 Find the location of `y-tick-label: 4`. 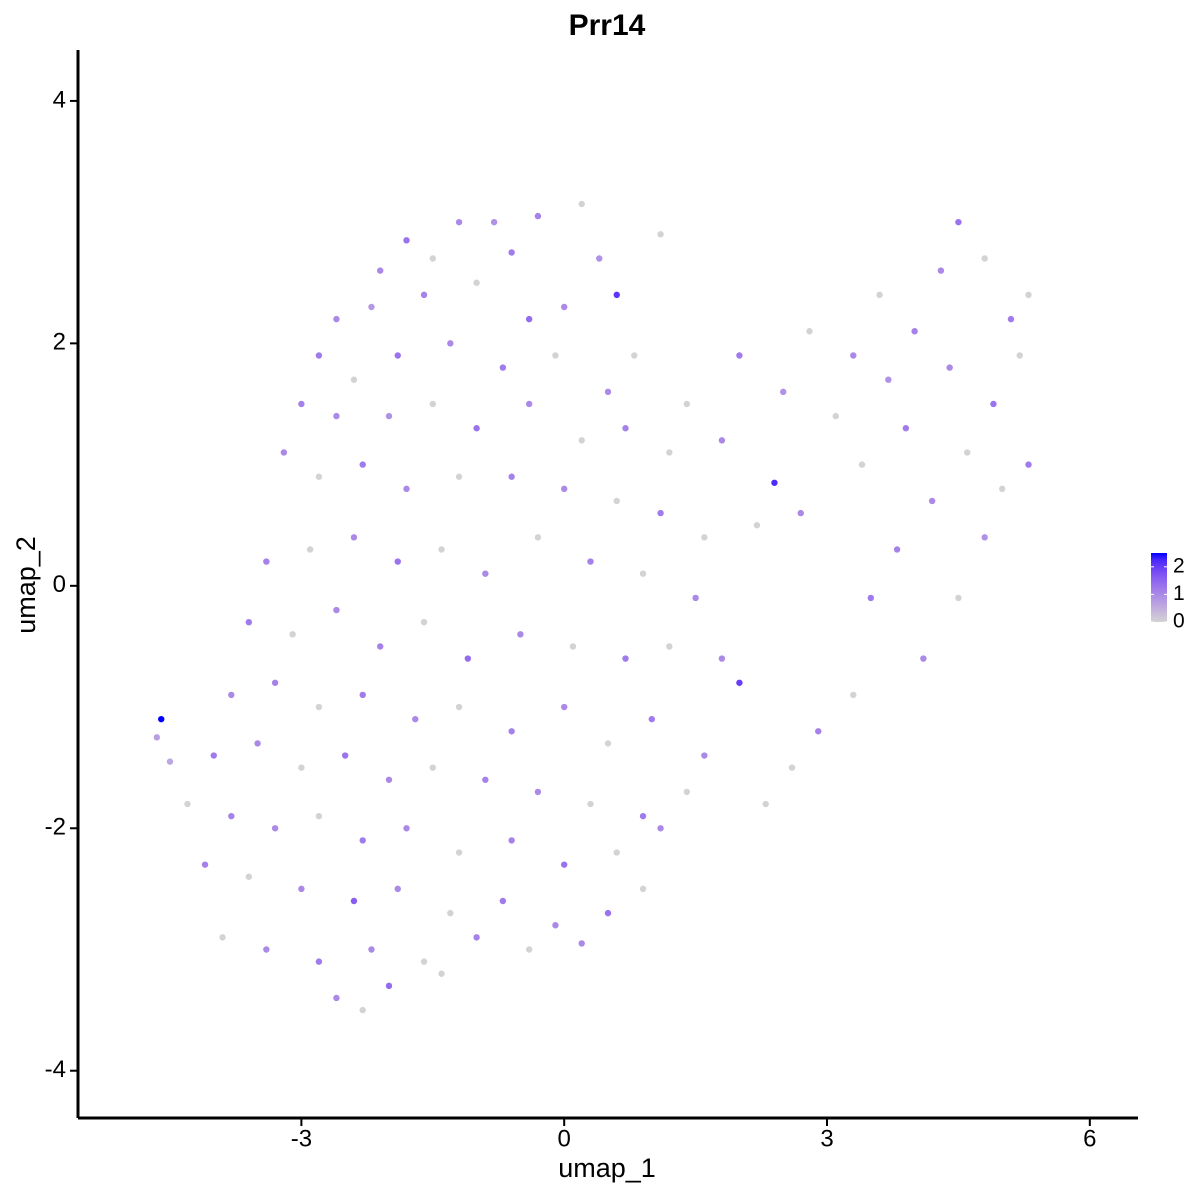

y-tick-label: 4 is located at coordinates (59, 99).